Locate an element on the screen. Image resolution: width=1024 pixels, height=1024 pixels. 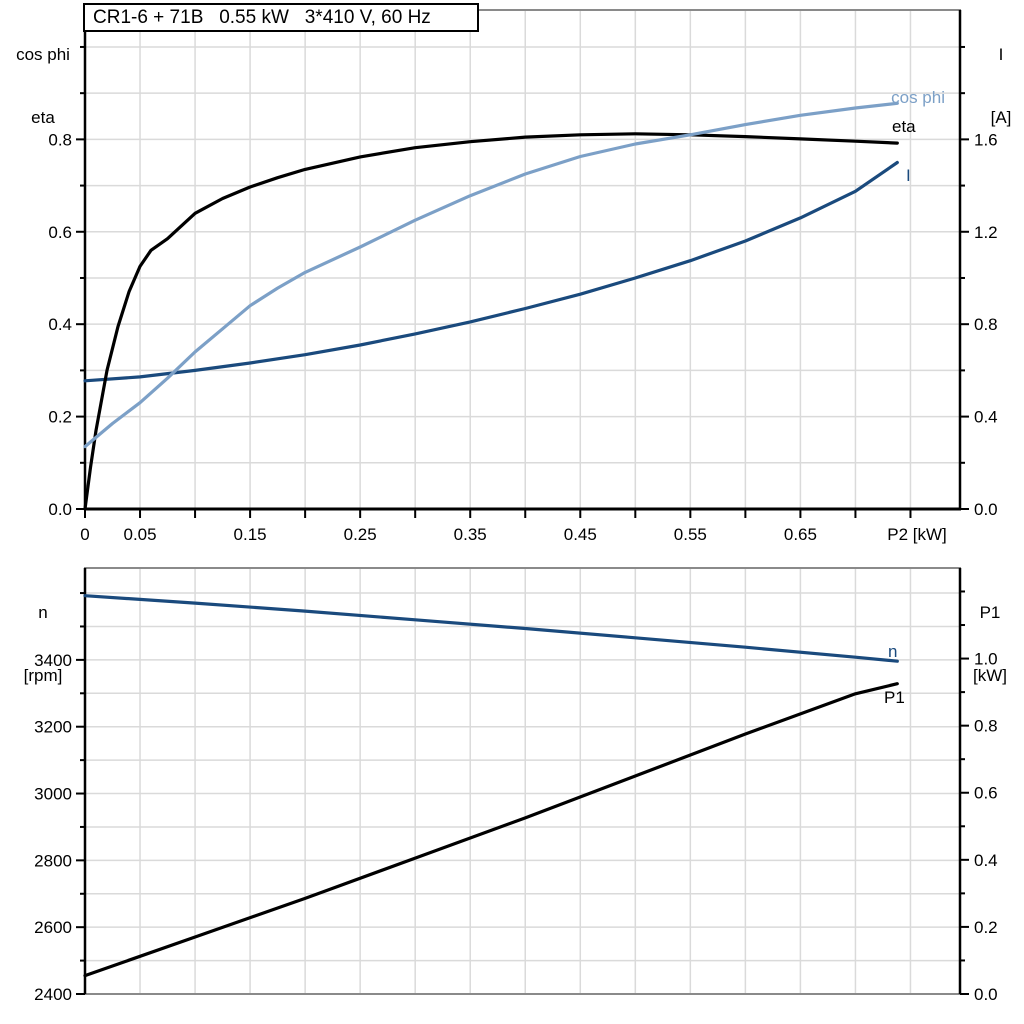
left-axis-tick-label: 3000 is located at coordinates (53, 794).